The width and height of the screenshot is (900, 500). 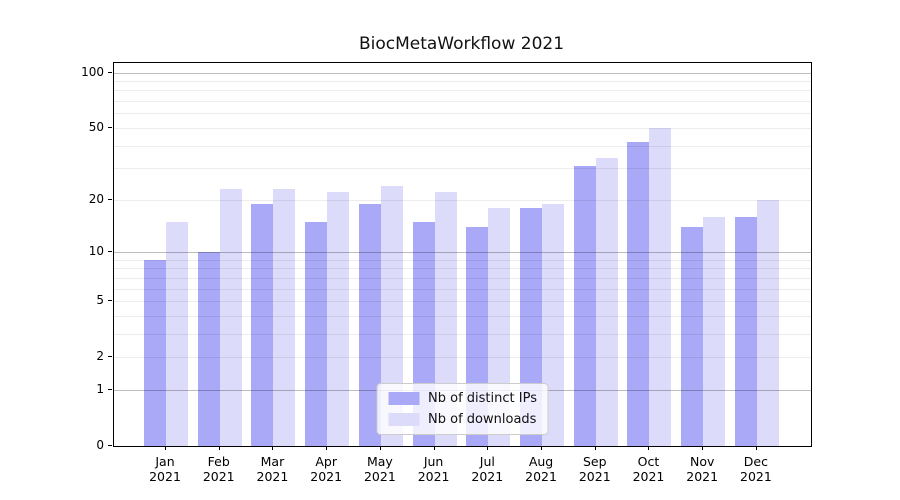 I want to click on bar-group-nov, so click(x=703, y=254).